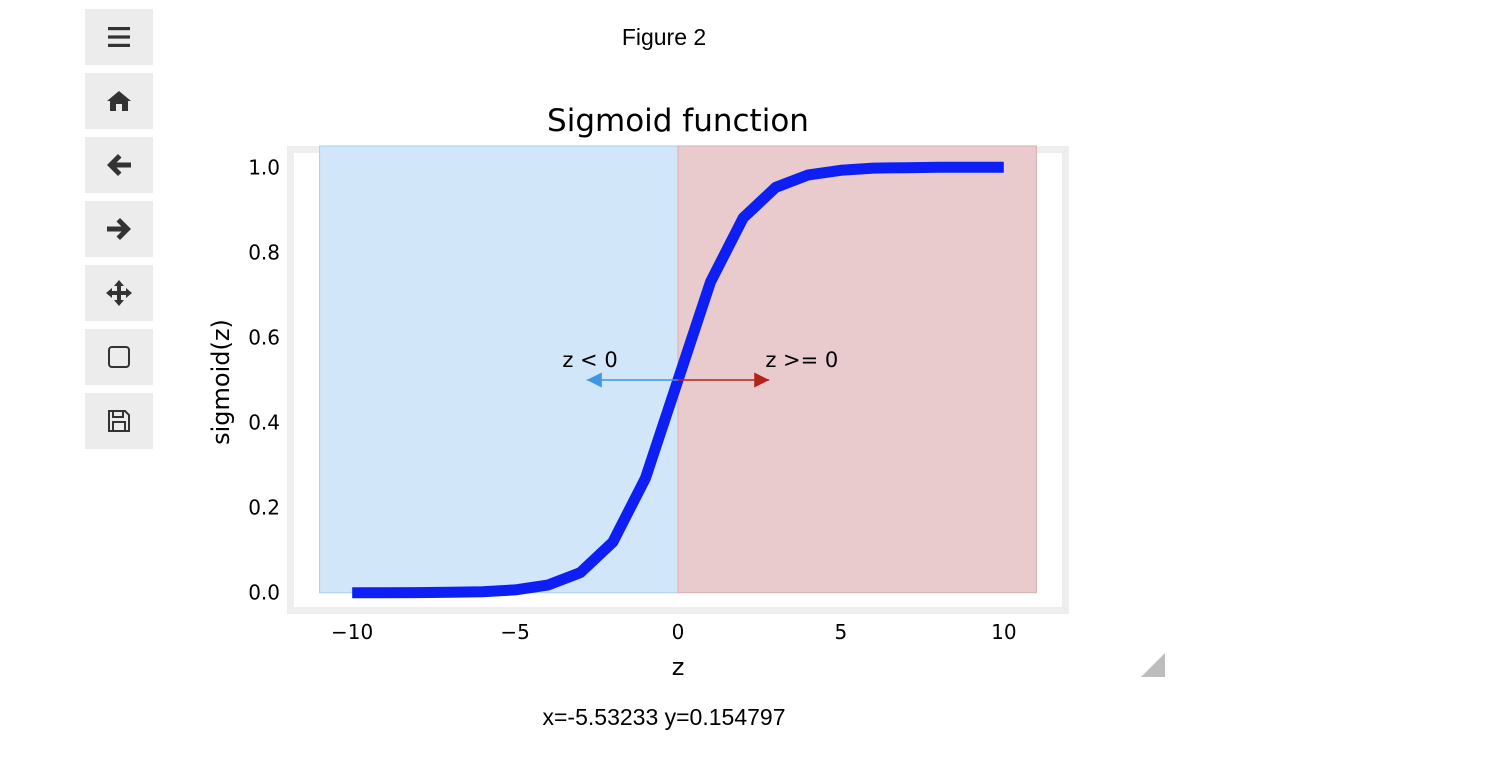 This screenshot has width=1492, height=758. What do you see at coordinates (221, 382) in the screenshot?
I see `y-axis-label: sigmoid(z)` at bounding box center [221, 382].